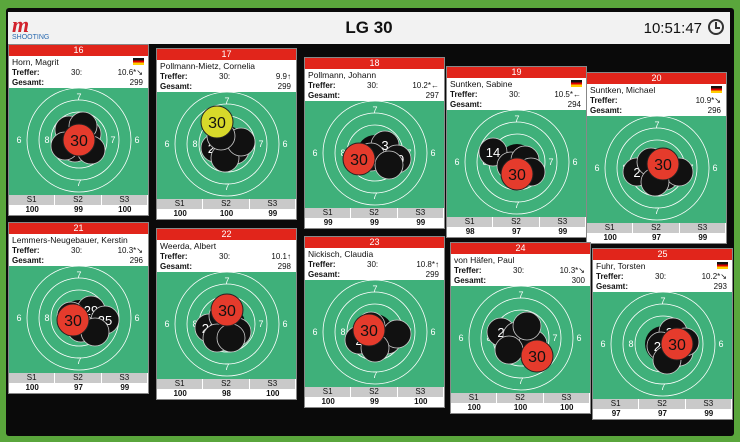 Image resolution: width=740 pixels, height=442 pixels. Describe the element at coordinates (374, 332) in the screenshot. I see `target-rings: 7787662430` at that location.